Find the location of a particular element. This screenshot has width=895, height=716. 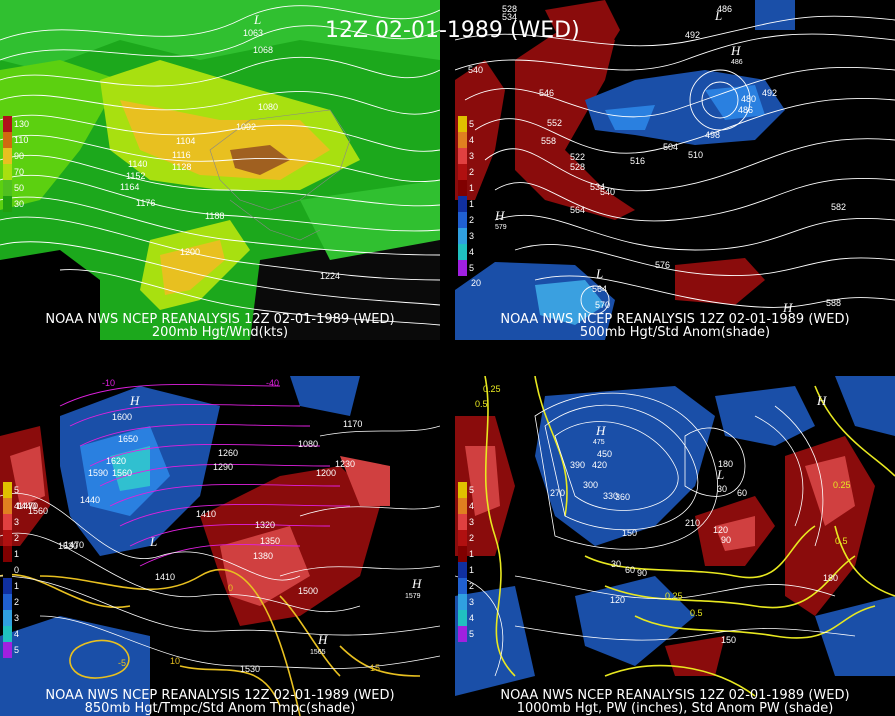

legend-label: 0 is located at coordinates (17, 570).